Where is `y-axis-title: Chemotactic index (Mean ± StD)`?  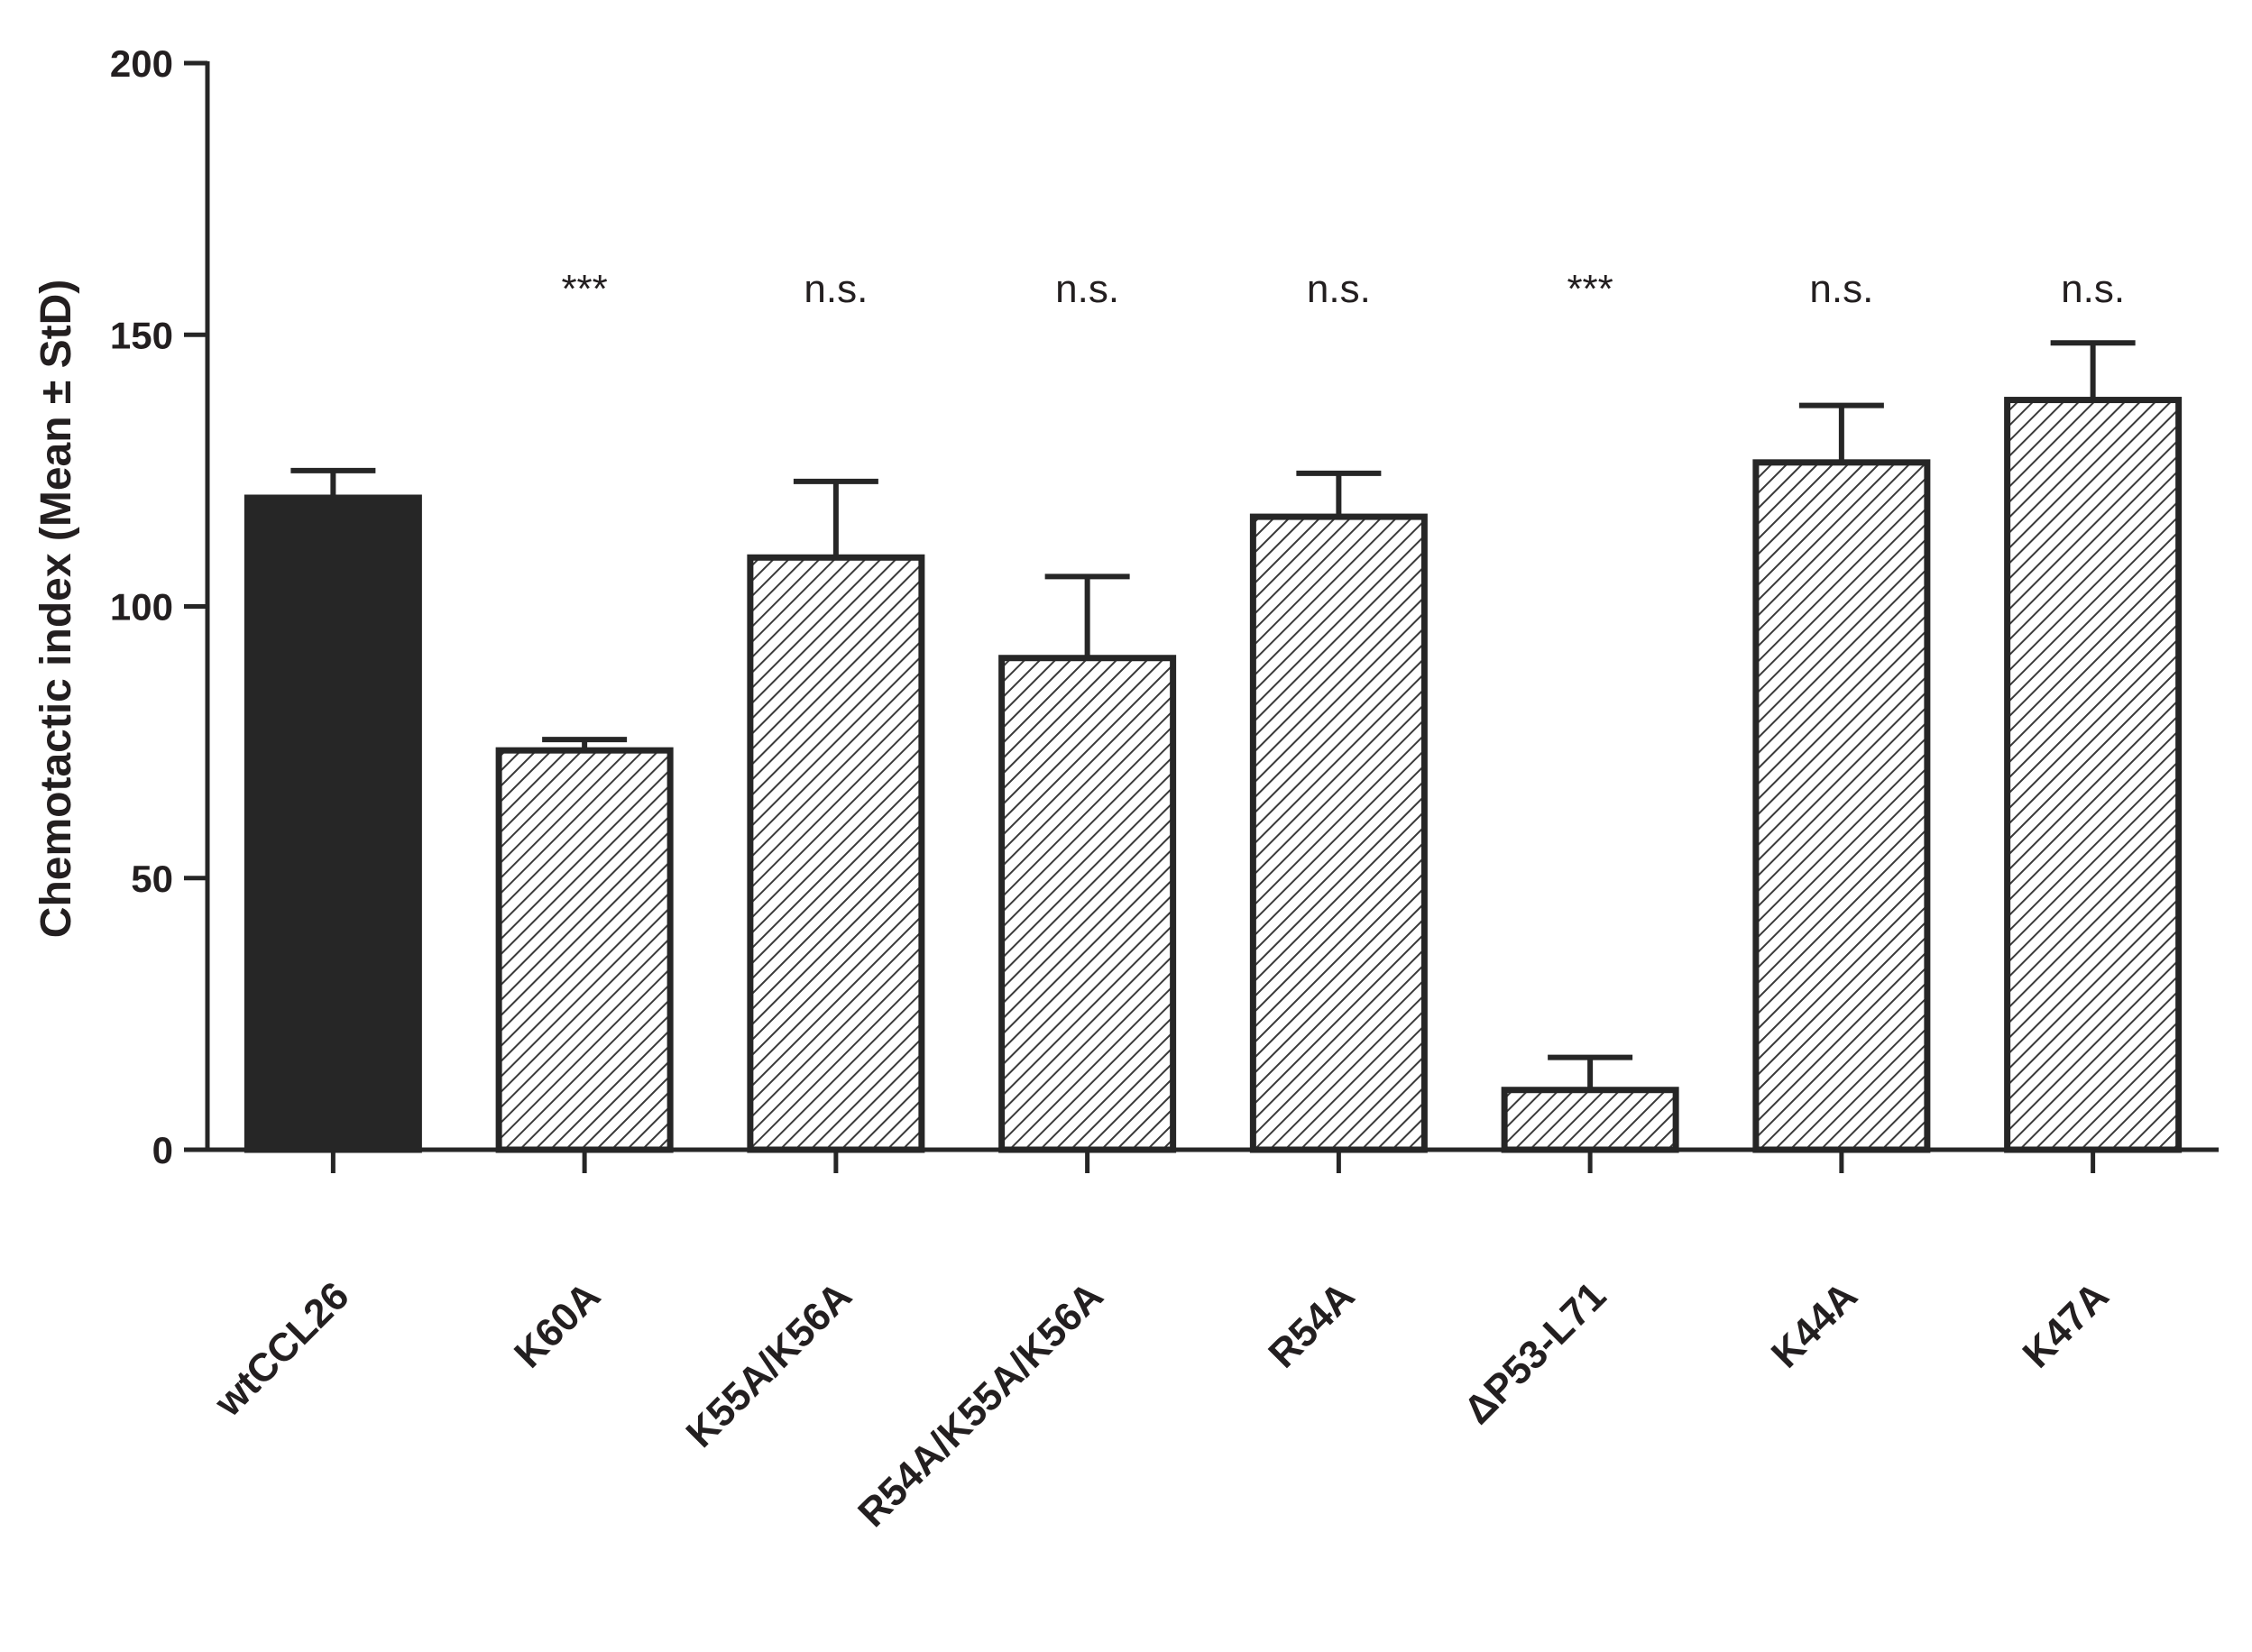
y-axis-title: Chemotactic index (Mean ± StD) is located at coordinates (56, 609).